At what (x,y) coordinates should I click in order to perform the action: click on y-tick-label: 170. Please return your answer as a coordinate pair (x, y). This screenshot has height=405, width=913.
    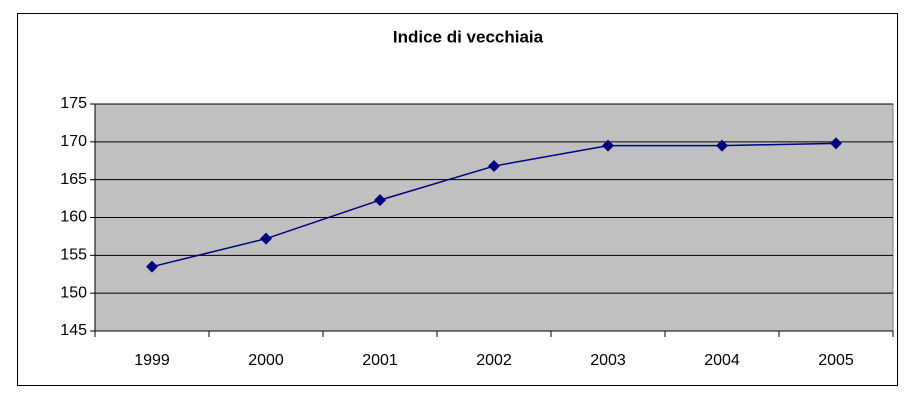
    Looking at the image, I should click on (73, 141).